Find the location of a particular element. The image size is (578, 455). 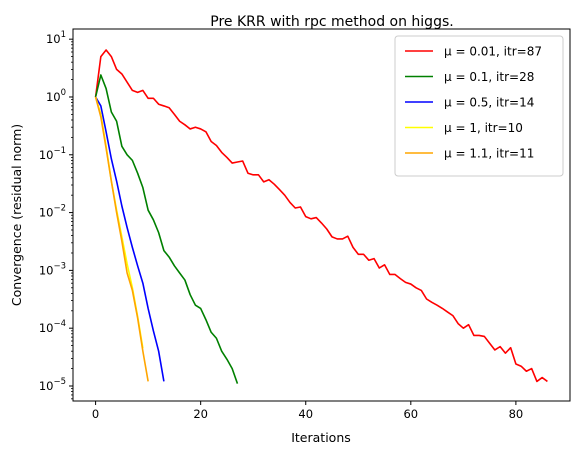

y-tick-label: 10⁰ is located at coordinates (56, 96).